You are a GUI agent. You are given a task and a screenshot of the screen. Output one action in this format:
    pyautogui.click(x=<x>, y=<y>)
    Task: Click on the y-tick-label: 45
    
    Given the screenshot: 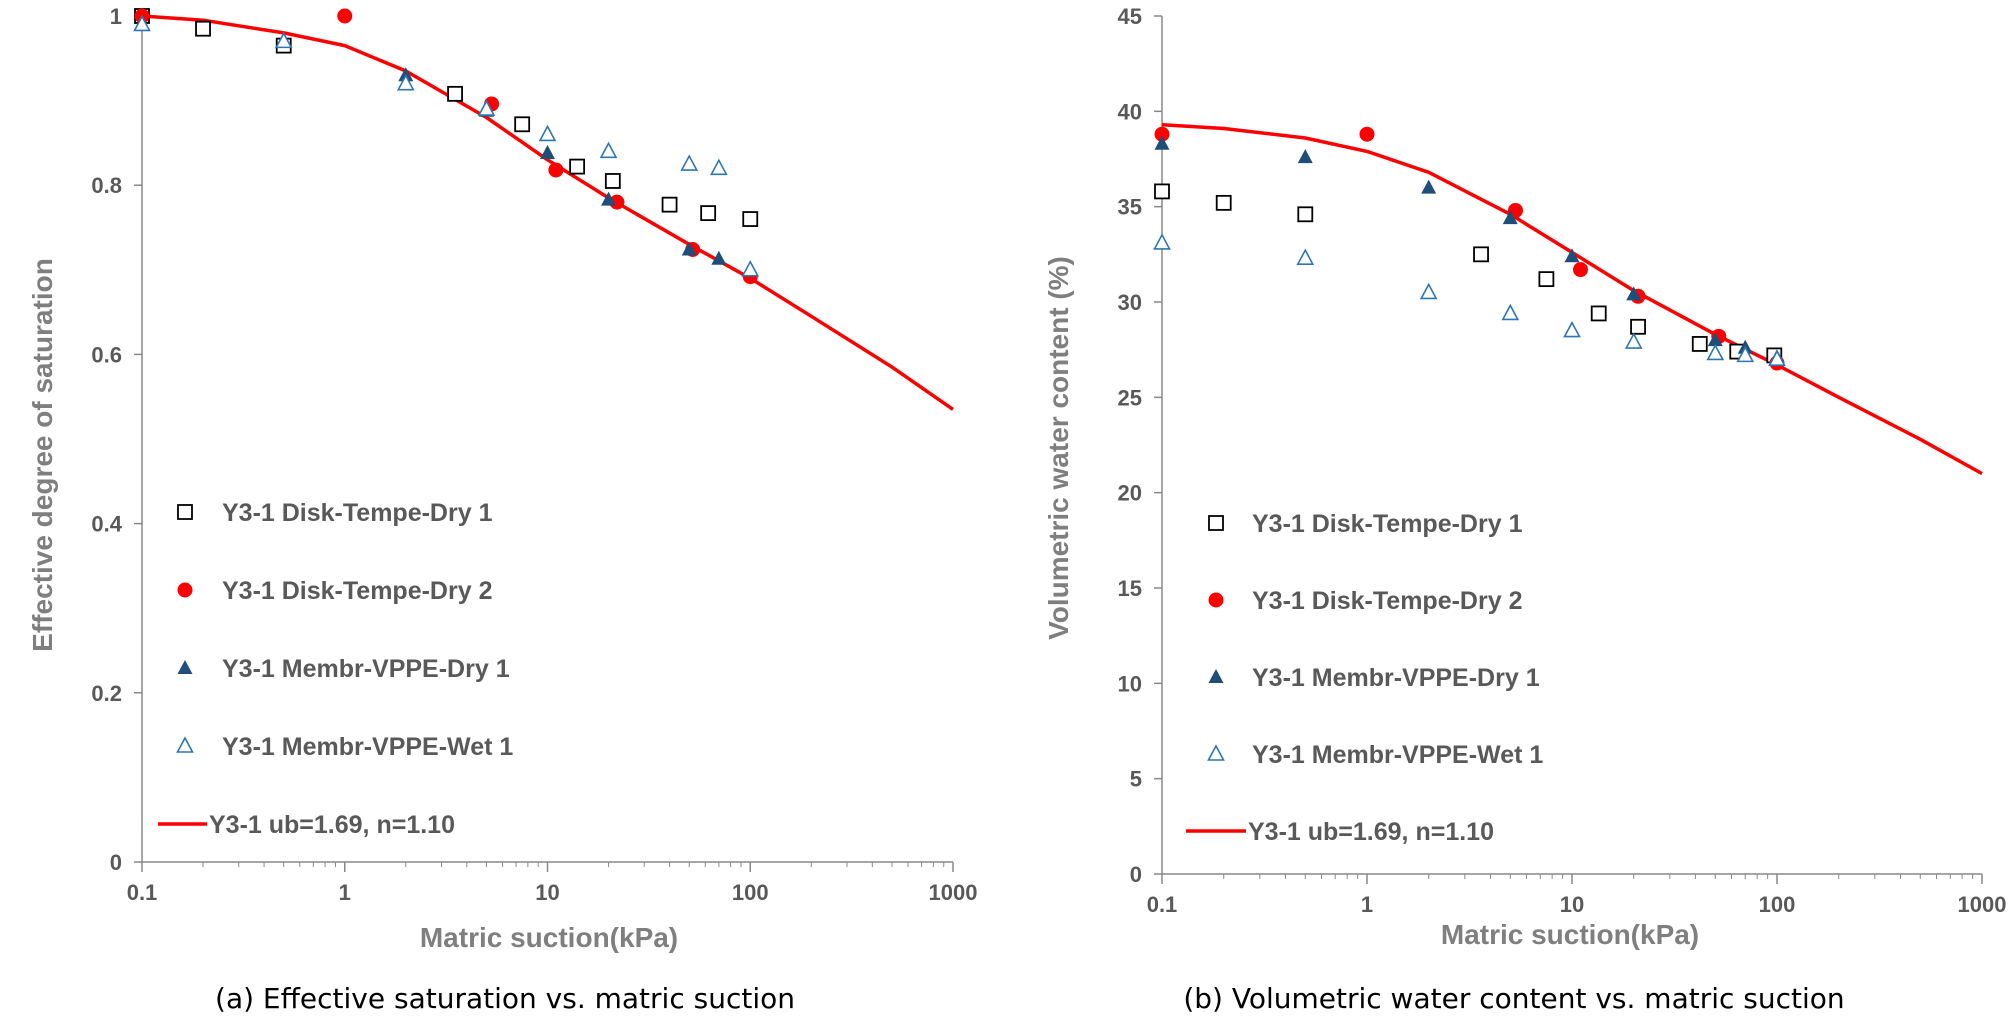 What is the action you would take?
    pyautogui.click(x=1130, y=16)
    